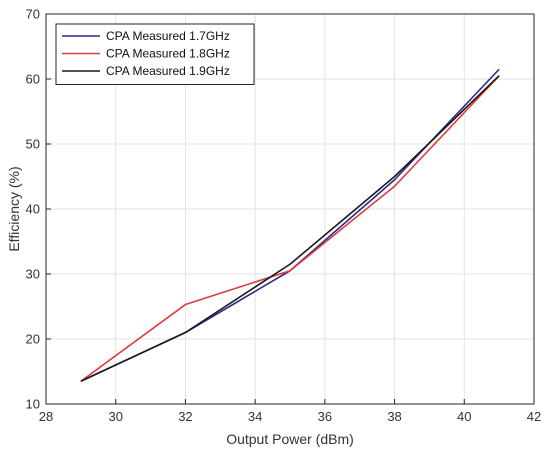 The width and height of the screenshot is (550, 453). Describe the element at coordinates (464, 416) in the screenshot. I see `x-tick-label: 40` at that location.